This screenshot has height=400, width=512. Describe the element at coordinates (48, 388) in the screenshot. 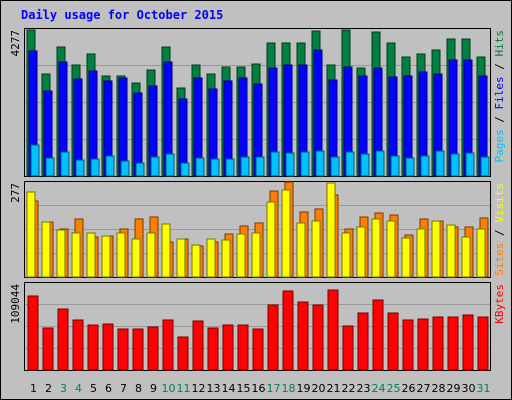

I see `day-label-2: 2` at that location.